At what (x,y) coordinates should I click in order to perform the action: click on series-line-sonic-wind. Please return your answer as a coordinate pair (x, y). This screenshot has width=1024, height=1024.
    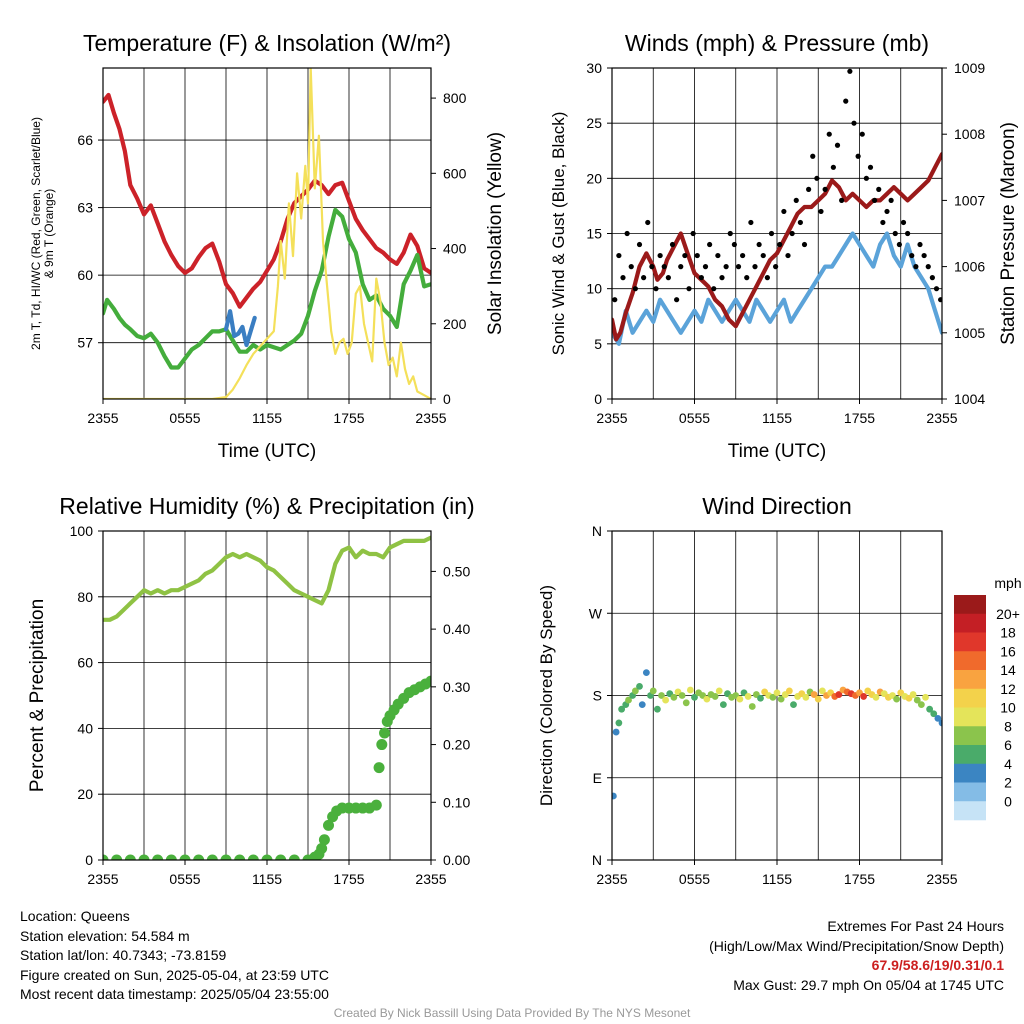
    Looking at the image, I should click on (777, 288).